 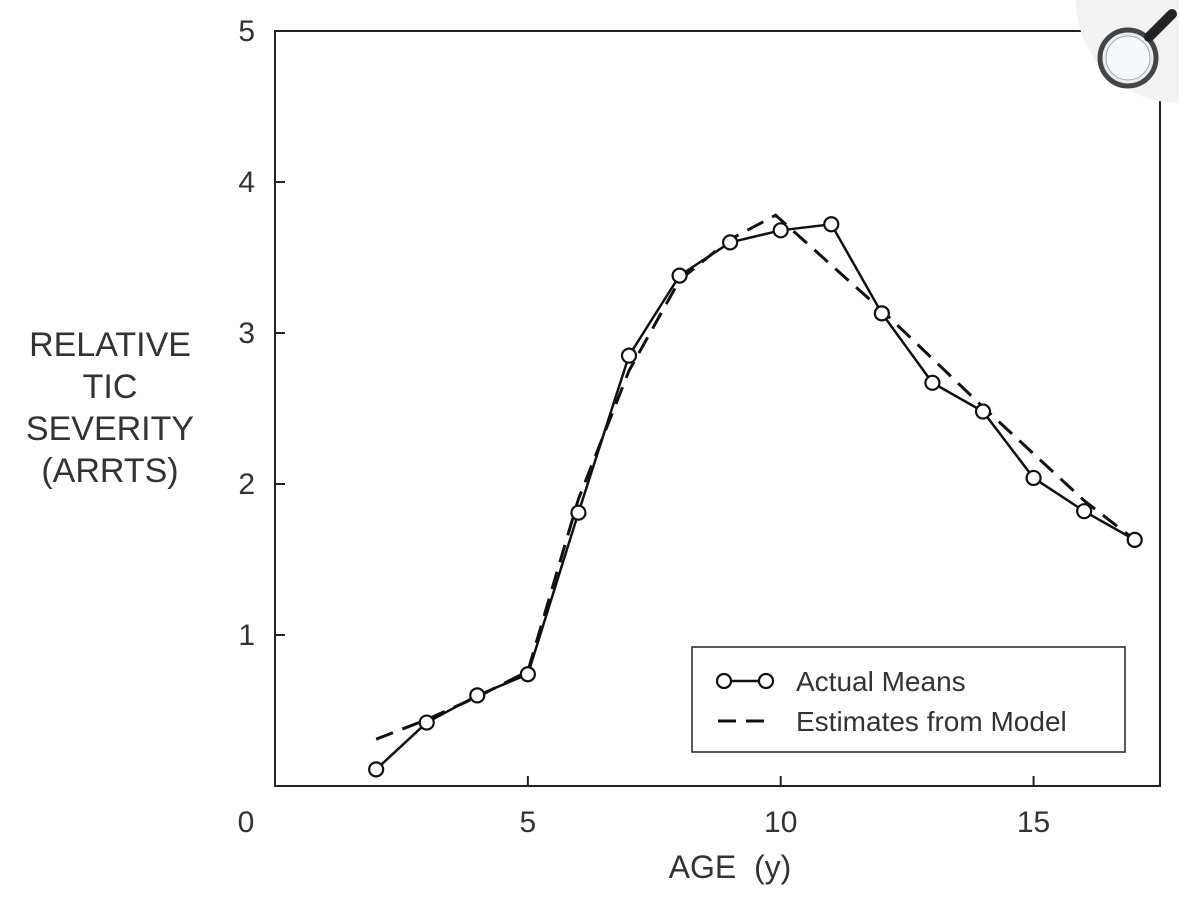 What do you see at coordinates (1137, 49) in the screenshot?
I see `magnifier-icon` at bounding box center [1137, 49].